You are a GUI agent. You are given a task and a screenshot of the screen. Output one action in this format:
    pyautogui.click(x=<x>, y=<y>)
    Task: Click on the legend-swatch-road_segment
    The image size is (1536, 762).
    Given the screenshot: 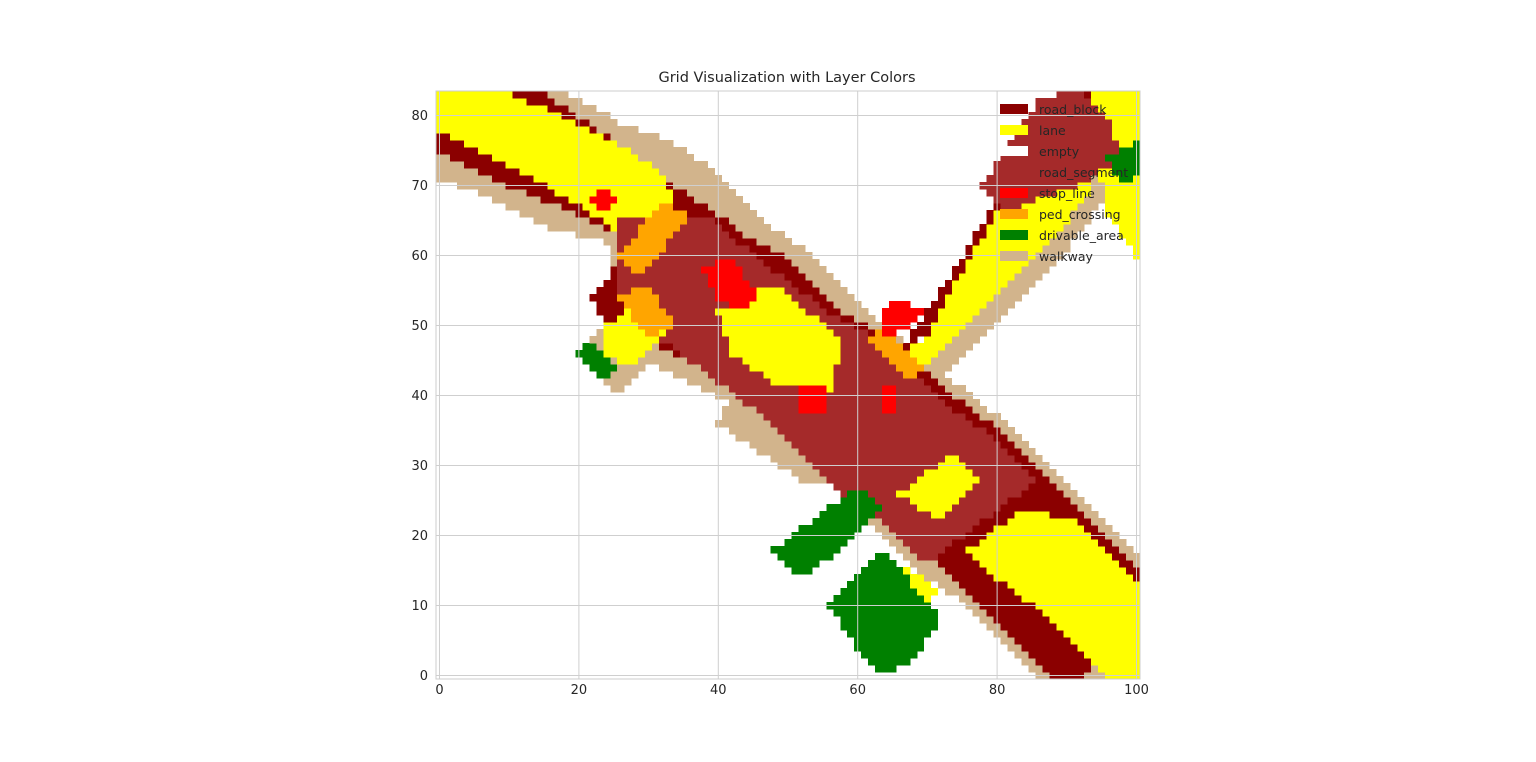 What is the action you would take?
    pyautogui.click(x=1014, y=172)
    